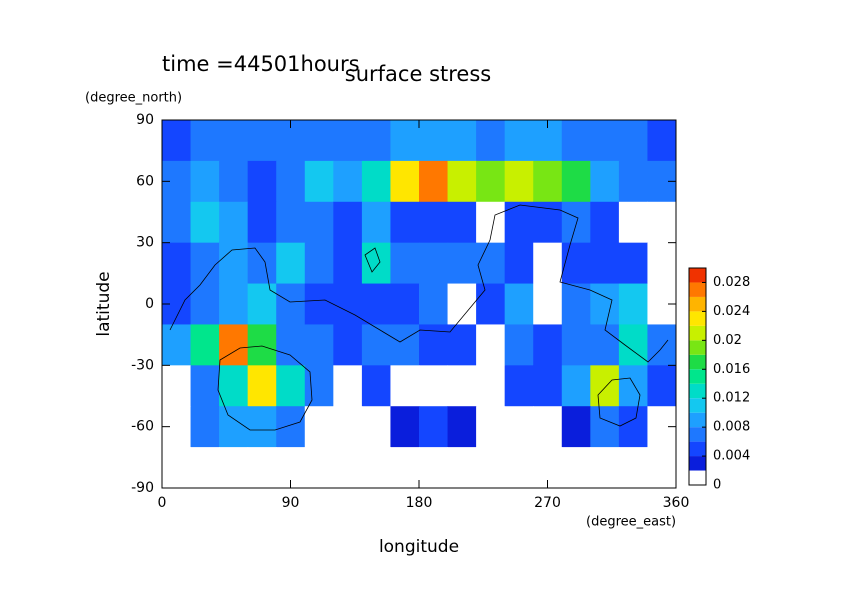 This screenshot has height=595, width=842. What do you see at coordinates (145, 181) in the screenshot?
I see `y-tick-label: 60` at bounding box center [145, 181].